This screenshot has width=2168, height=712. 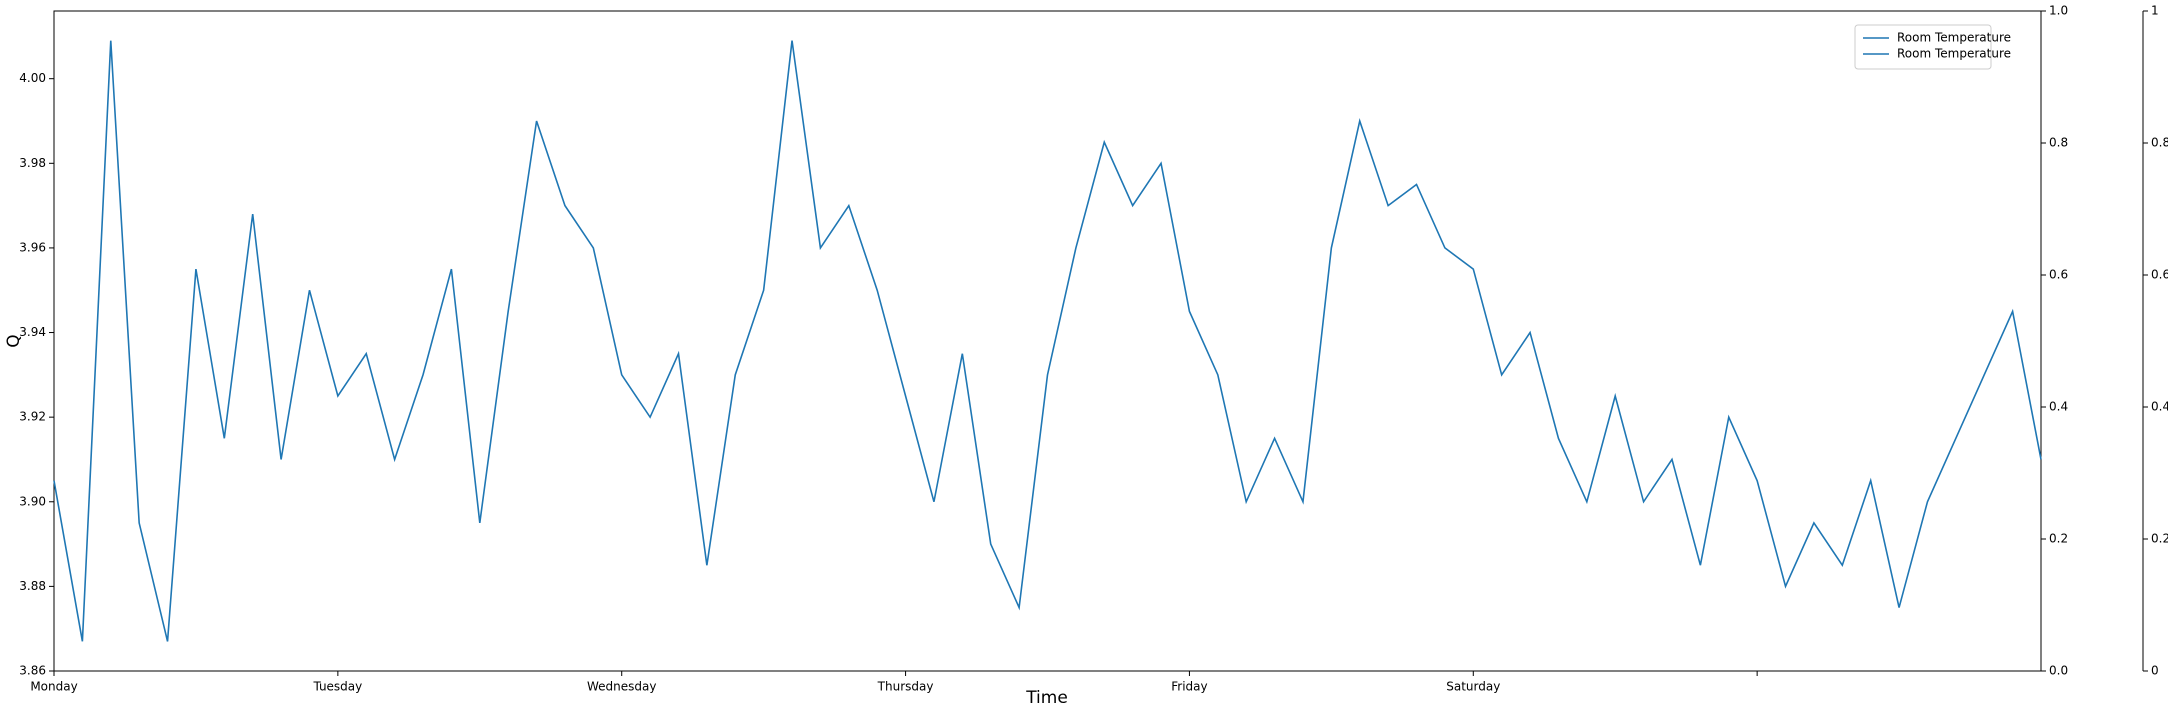 What do you see at coordinates (14, 340) in the screenshot?
I see `y-axis-title: Q` at bounding box center [14, 340].